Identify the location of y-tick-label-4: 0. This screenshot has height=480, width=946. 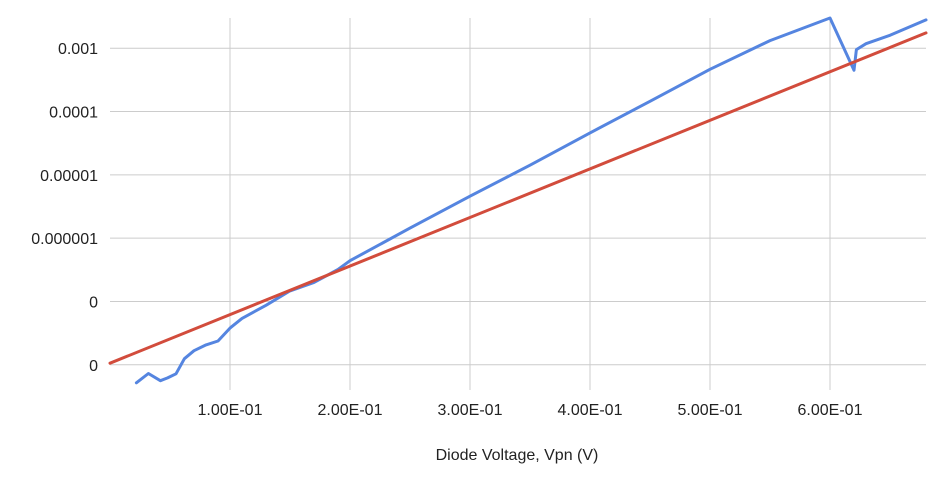
(93, 302).